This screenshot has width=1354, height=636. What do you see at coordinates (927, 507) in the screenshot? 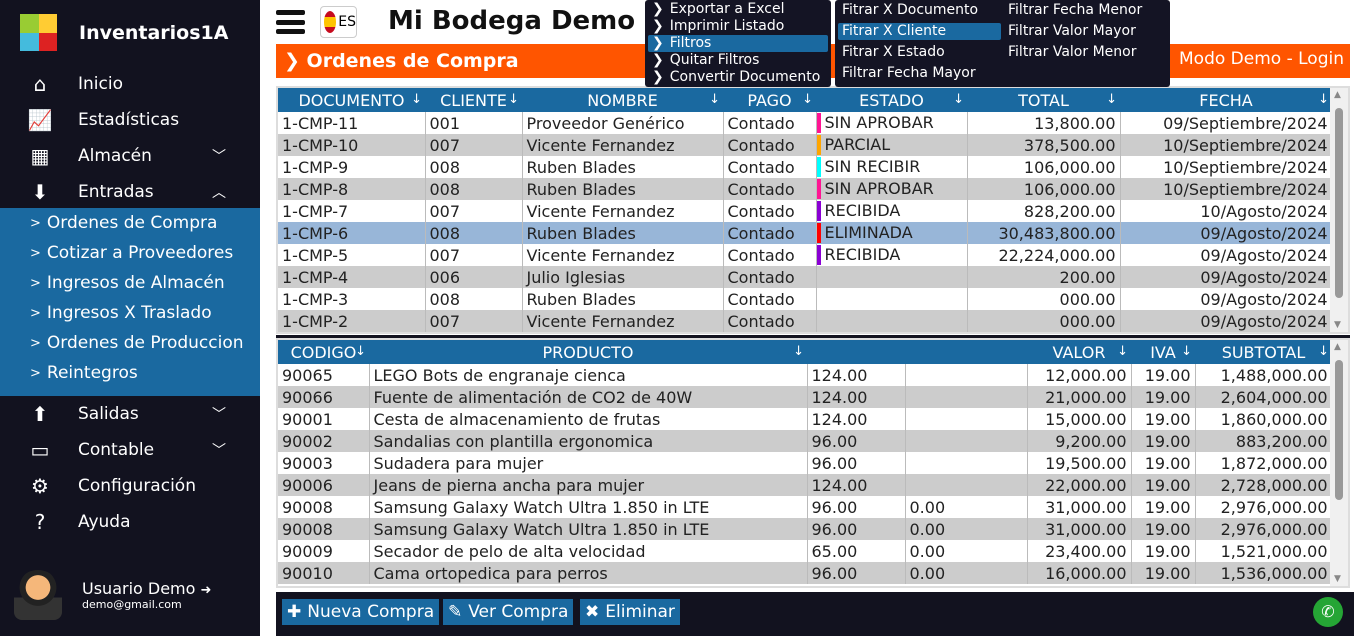
I see `cell-text: 0.00` at bounding box center [927, 507].